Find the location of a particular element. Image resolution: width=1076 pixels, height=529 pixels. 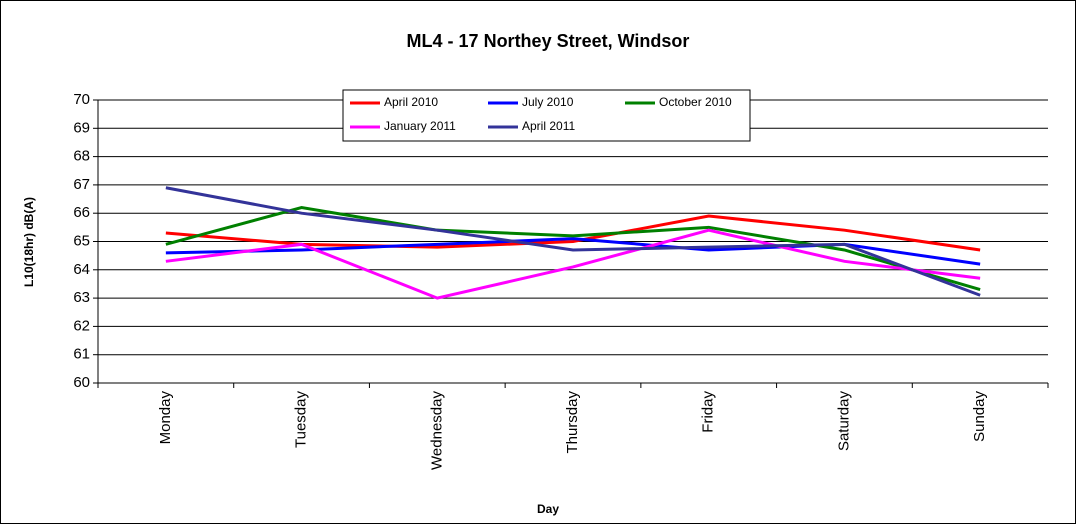

y-tick-label: 62 is located at coordinates (81, 325).